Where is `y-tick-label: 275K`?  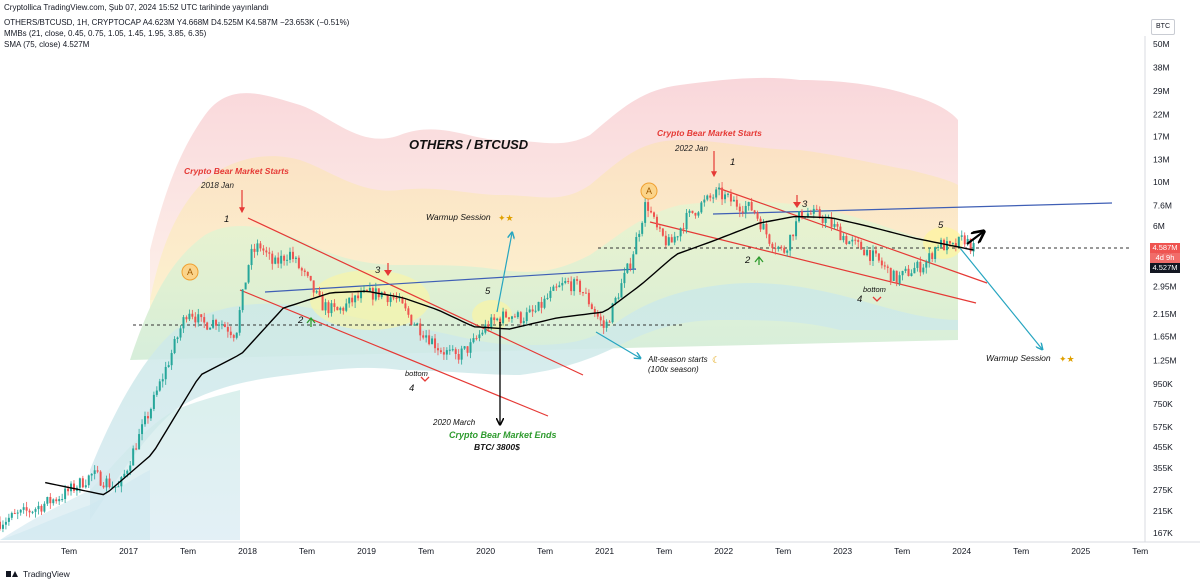 y-tick-label: 275K is located at coordinates (1163, 490).